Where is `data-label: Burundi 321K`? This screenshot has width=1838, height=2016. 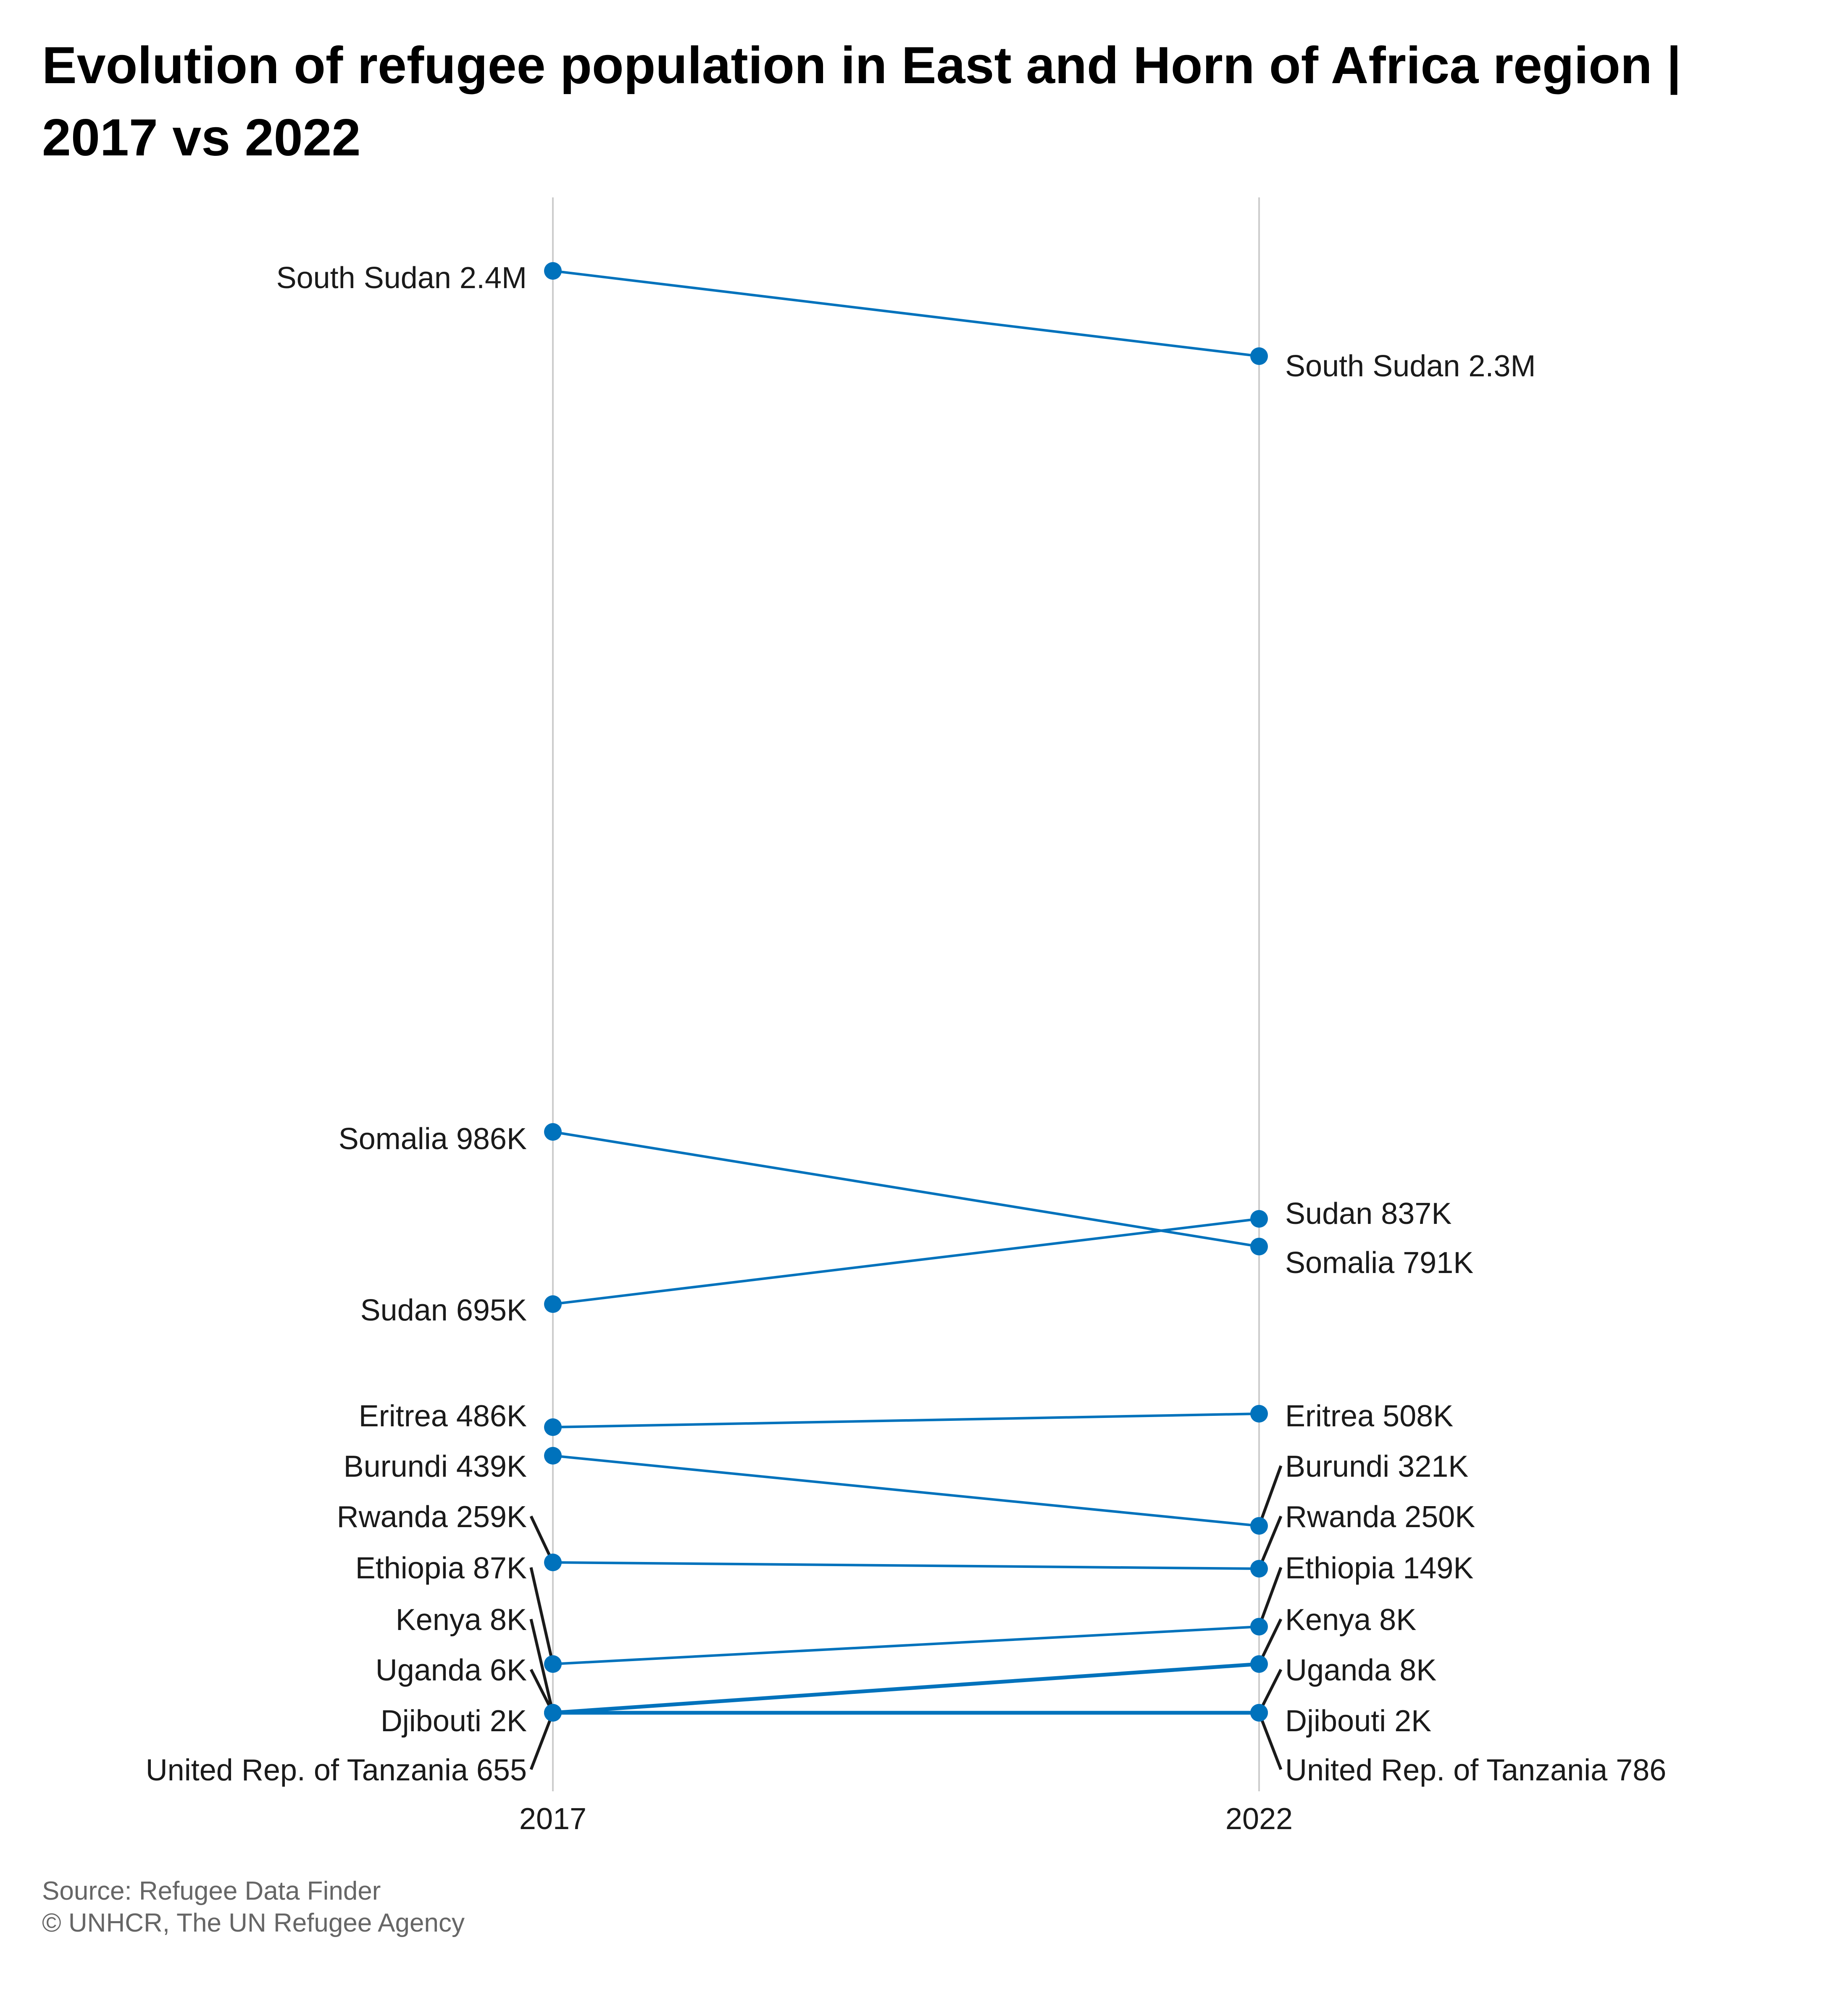 data-label: Burundi 321K is located at coordinates (1377, 1466).